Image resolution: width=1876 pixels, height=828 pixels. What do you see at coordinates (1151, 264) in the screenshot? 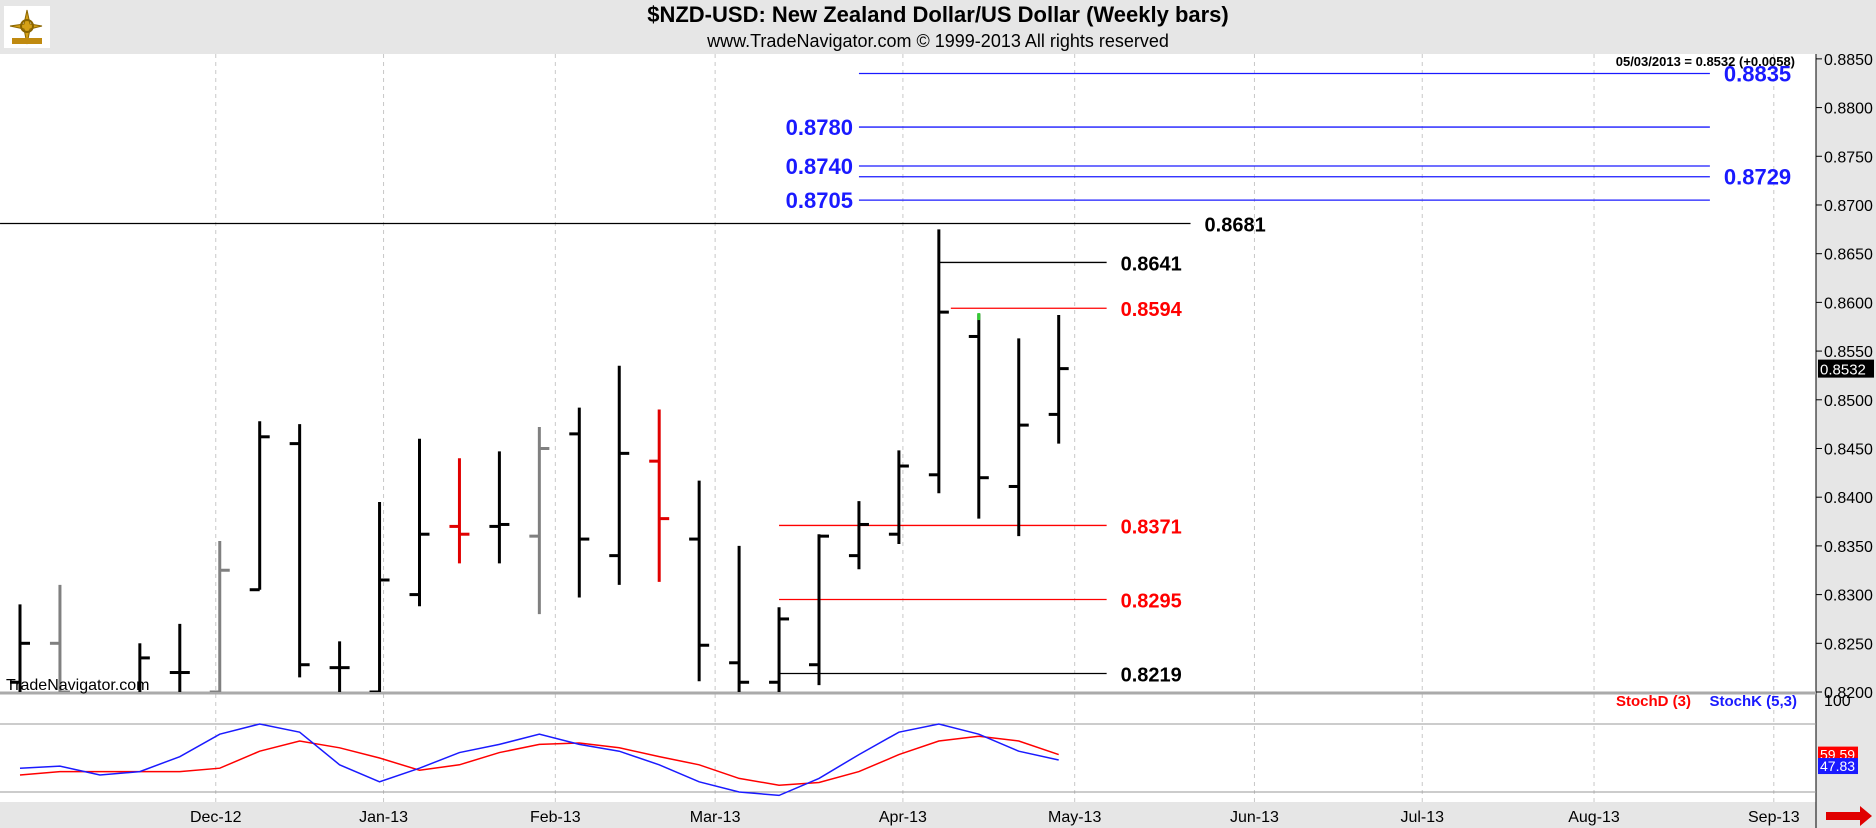
I see `level-label-0.8641: 0.8641` at bounding box center [1151, 264].